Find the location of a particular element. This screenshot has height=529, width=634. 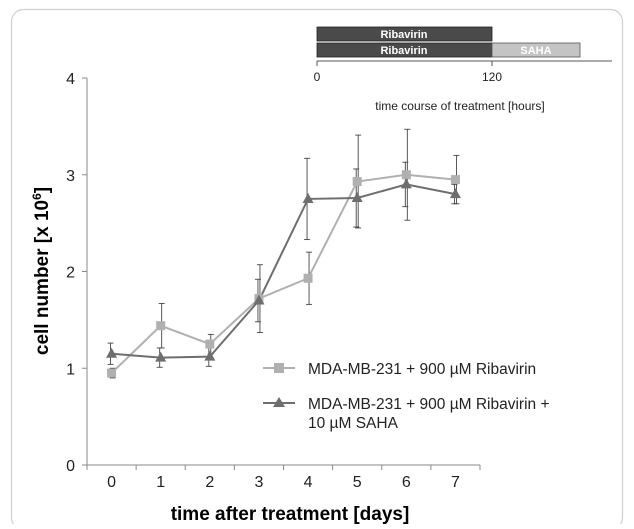

inset-bar2-ribavirin-label: Ribavirin is located at coordinates (403, 51).